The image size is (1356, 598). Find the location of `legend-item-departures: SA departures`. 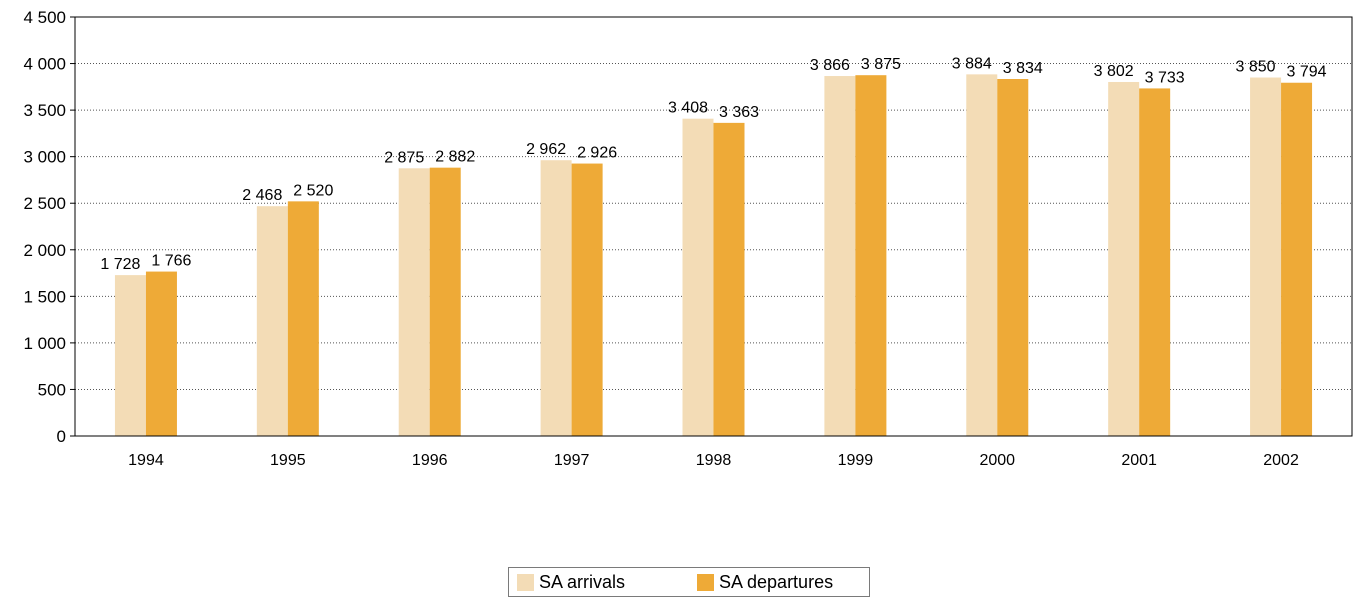

legend-item-departures: SA departures is located at coordinates (783, 582).